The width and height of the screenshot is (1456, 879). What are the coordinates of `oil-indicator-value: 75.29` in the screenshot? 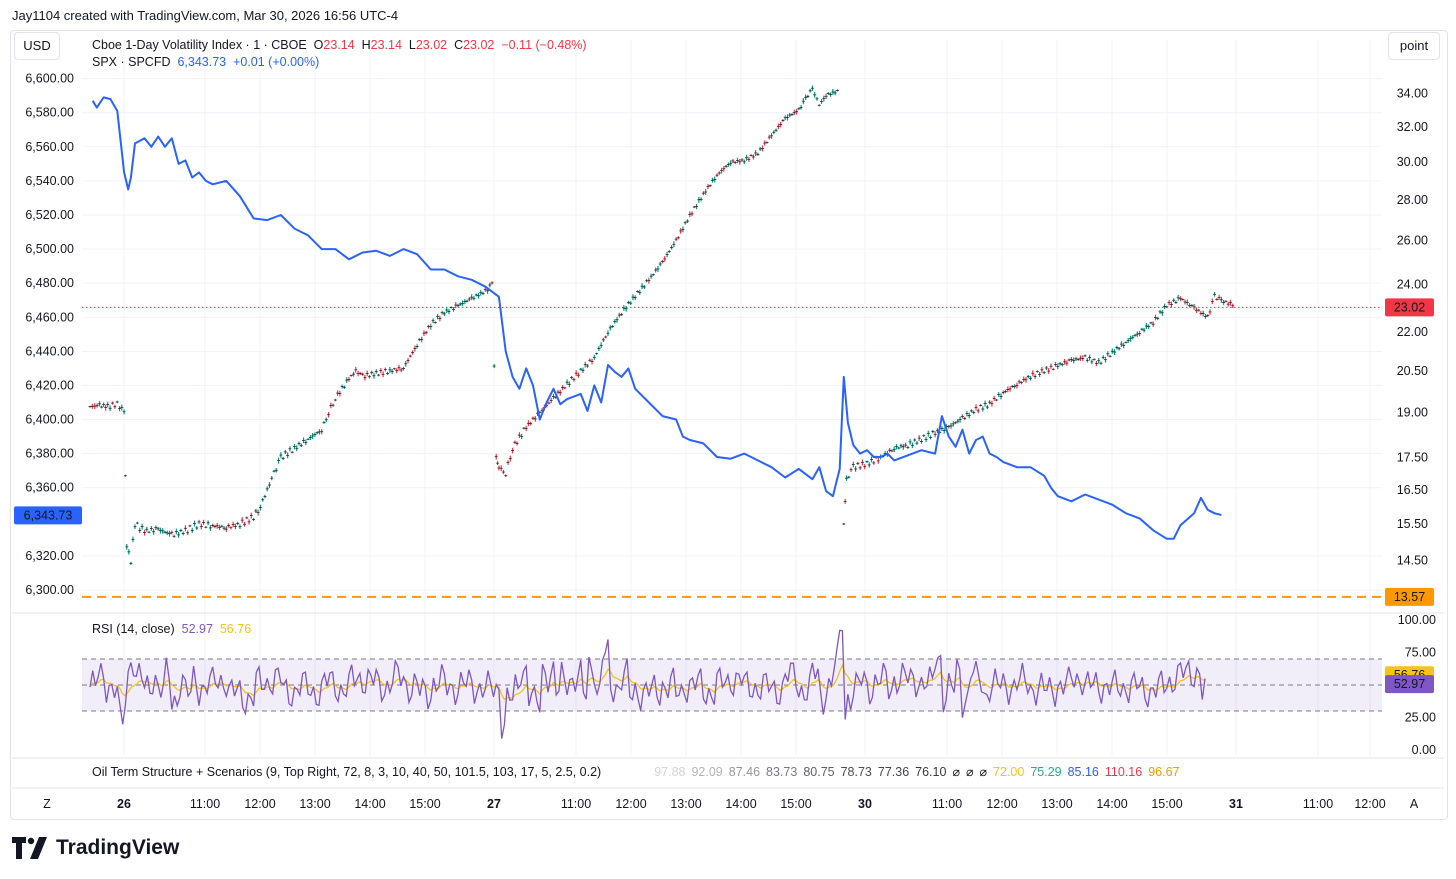 It's located at (1046, 772).